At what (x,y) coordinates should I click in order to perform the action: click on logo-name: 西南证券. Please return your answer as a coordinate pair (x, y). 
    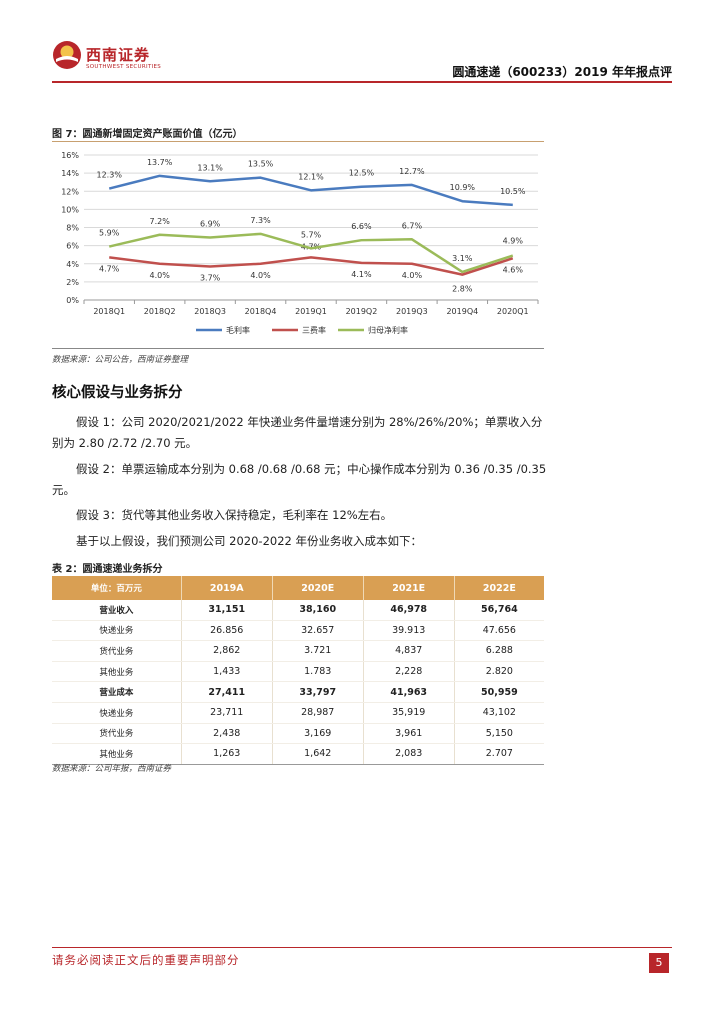
    Looking at the image, I should click on (118, 55).